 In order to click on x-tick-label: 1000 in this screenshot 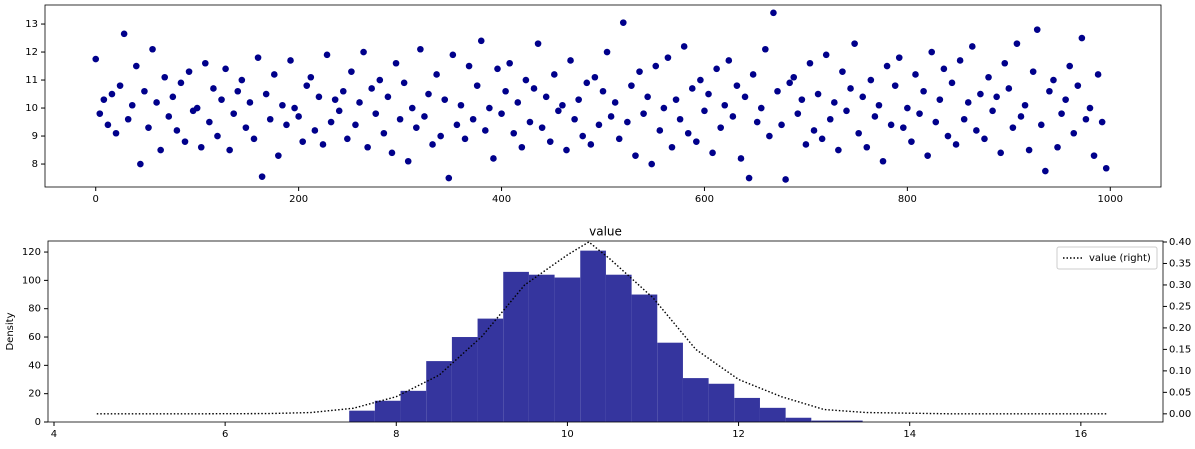, I will do `click(1110, 199)`.